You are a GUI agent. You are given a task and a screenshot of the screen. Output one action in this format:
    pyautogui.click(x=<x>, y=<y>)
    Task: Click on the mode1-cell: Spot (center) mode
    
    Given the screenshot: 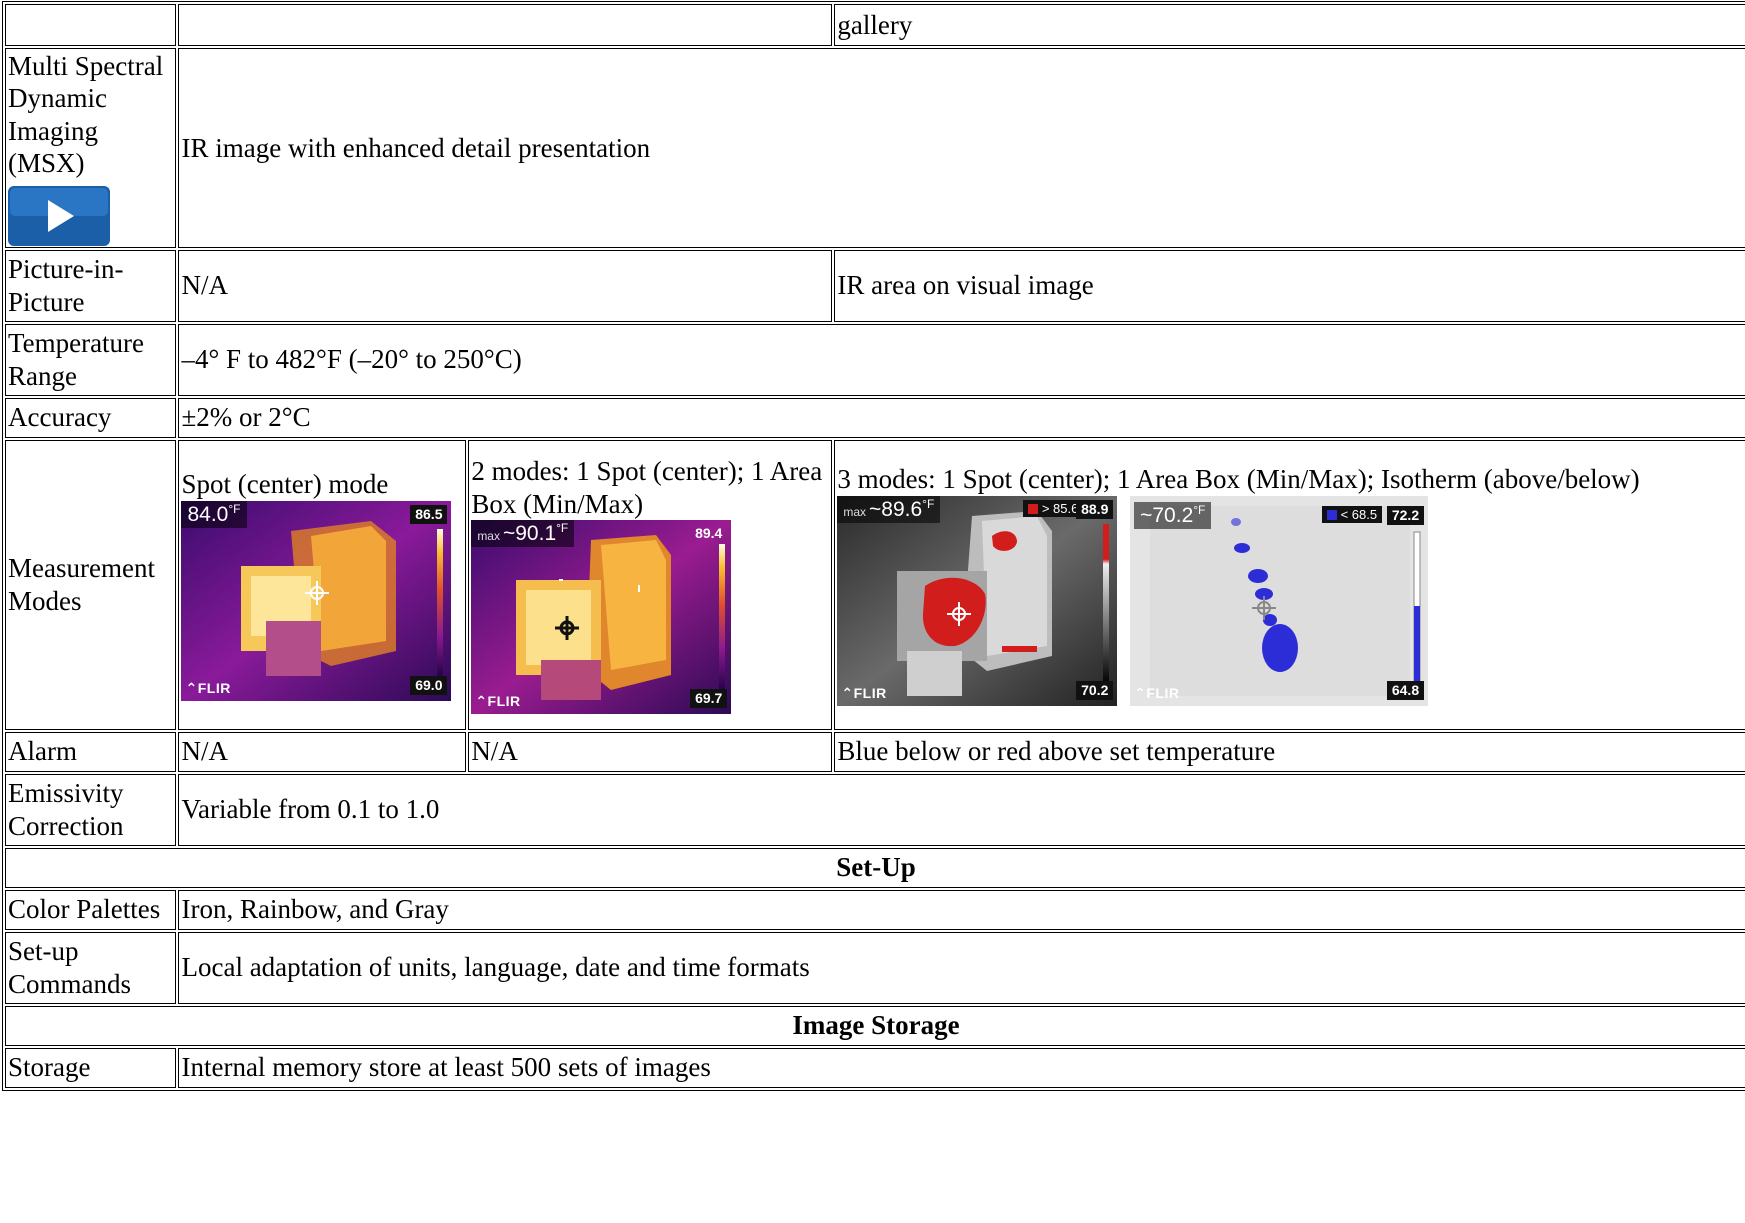 What is the action you would take?
    pyautogui.click(x=322, y=584)
    